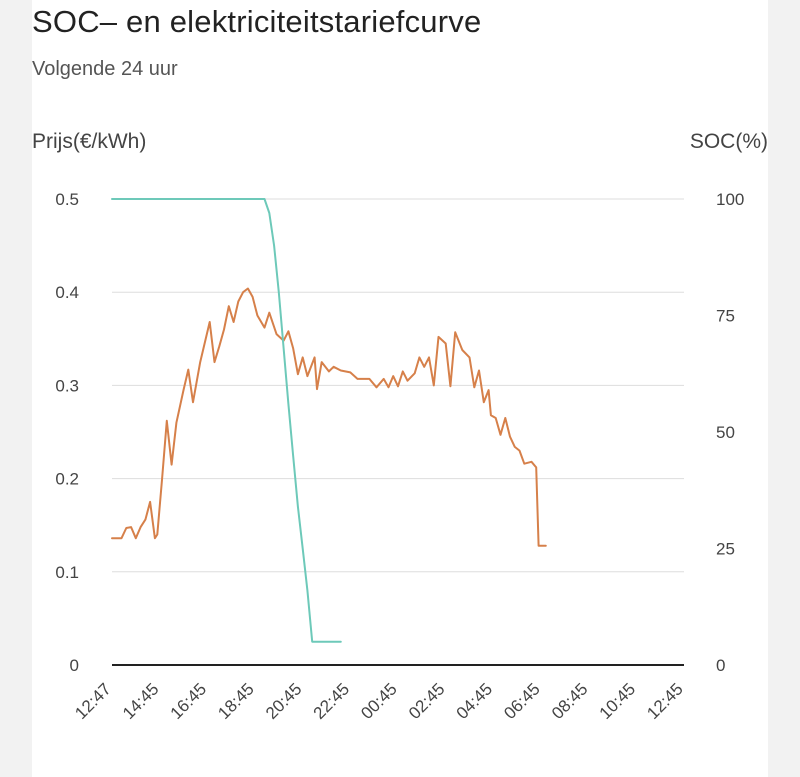  What do you see at coordinates (105, 69) in the screenshot?
I see `page-subtitle: Volgende 24 uur` at bounding box center [105, 69].